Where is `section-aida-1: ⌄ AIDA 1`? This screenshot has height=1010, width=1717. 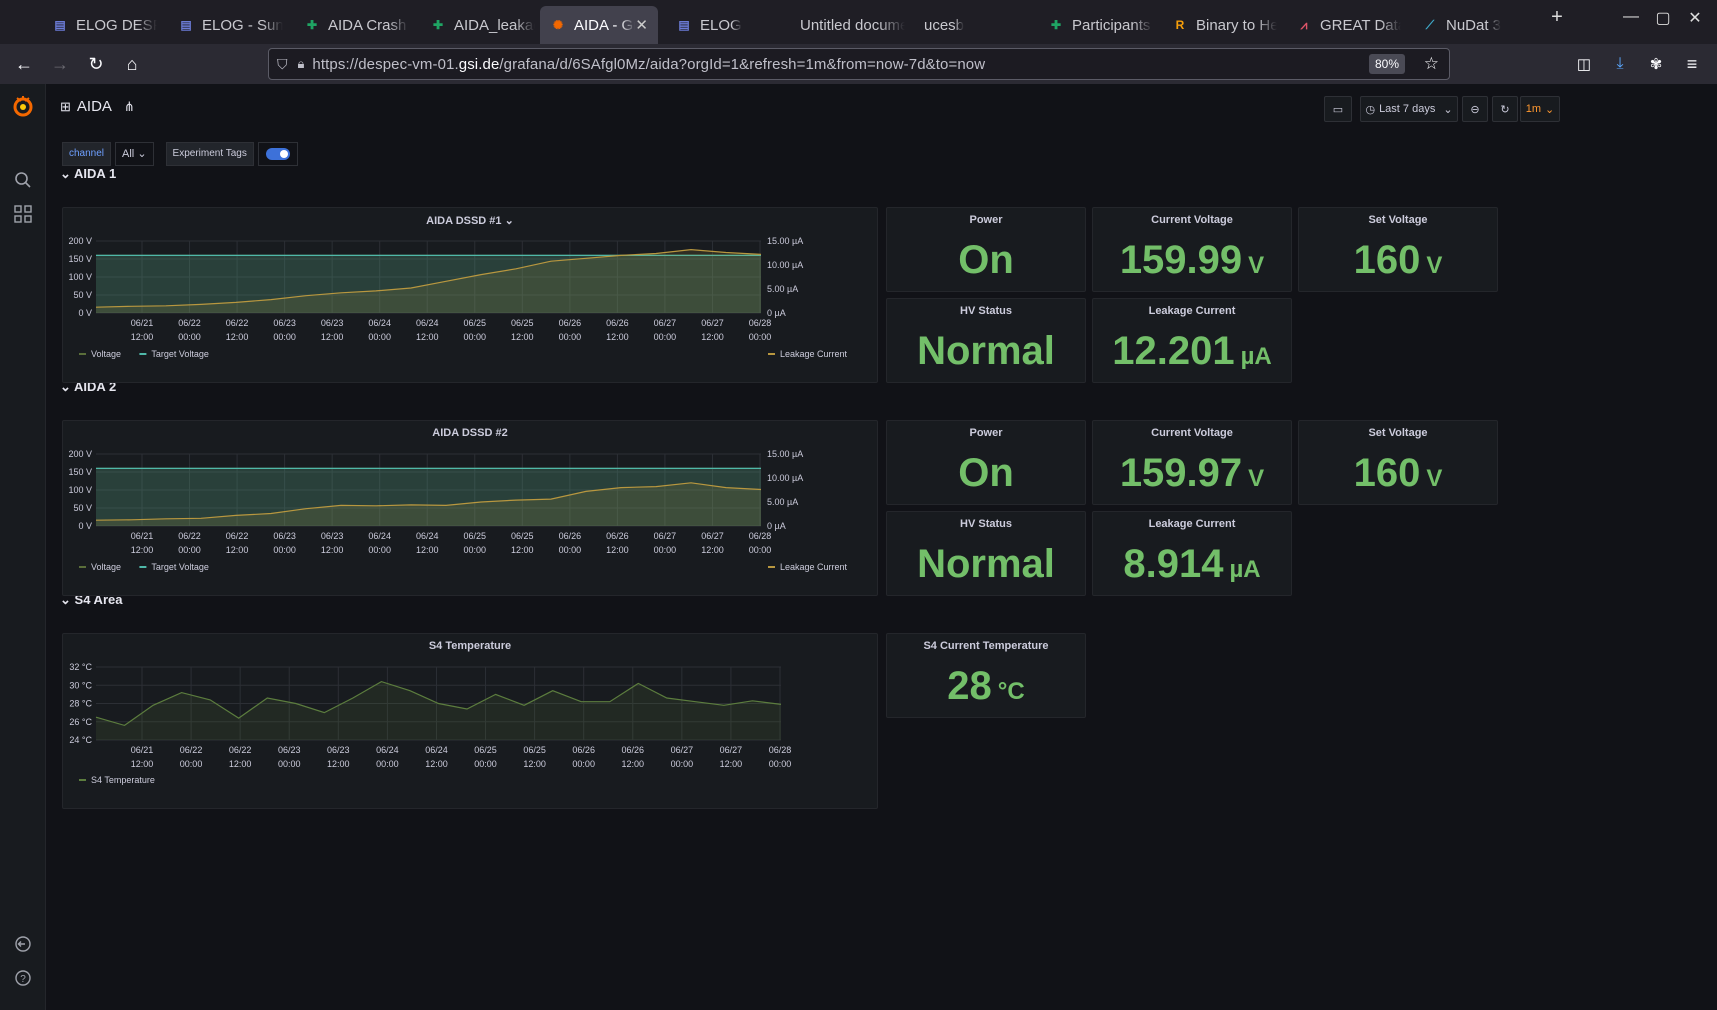
section-aida-1: ⌄ AIDA 1 is located at coordinates (88, 173).